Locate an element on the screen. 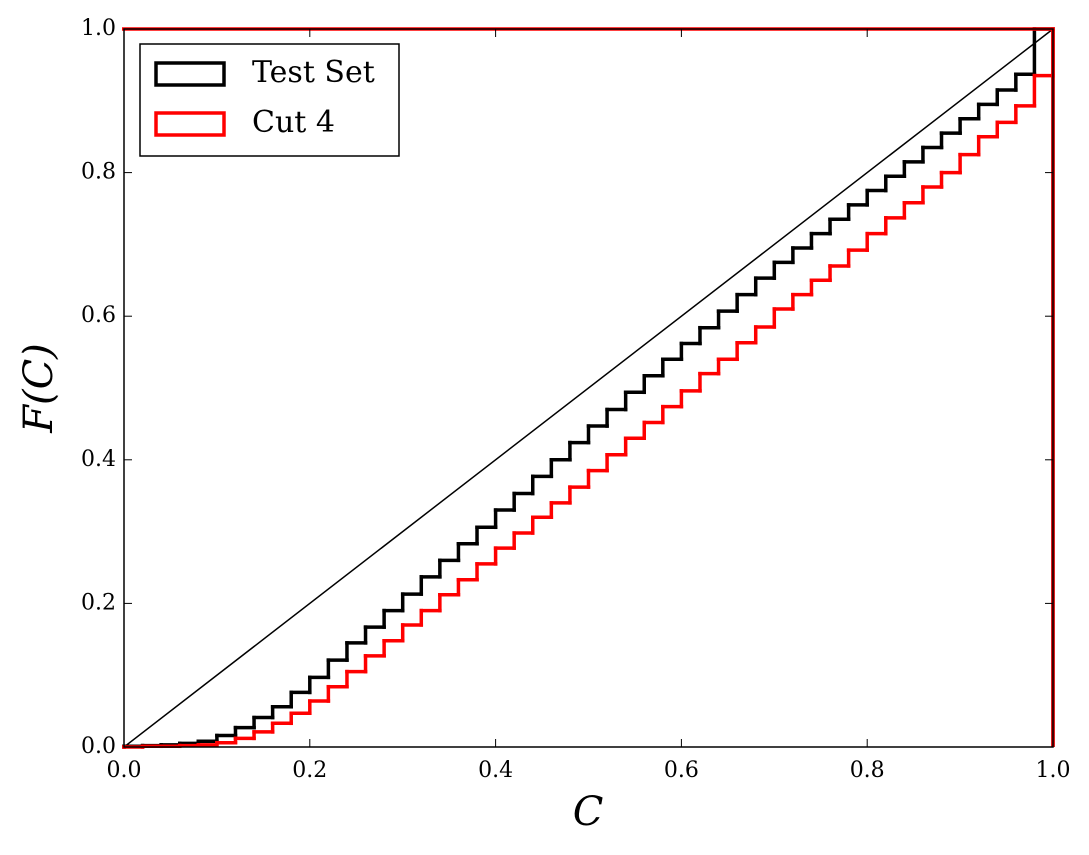  x-tick-label: 1.0 is located at coordinates (1053, 770).